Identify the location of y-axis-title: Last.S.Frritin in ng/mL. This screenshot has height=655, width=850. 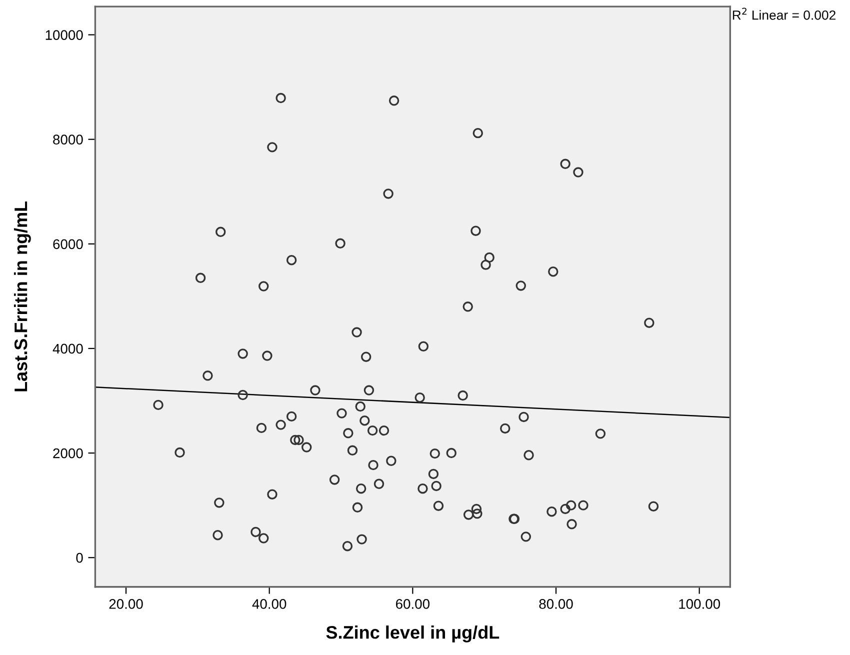
(22, 296).